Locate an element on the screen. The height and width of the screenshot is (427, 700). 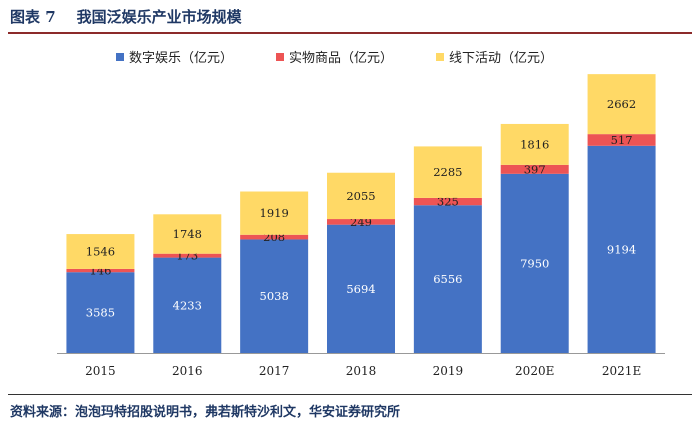
bar-offline-2018 is located at coordinates (361, 196).